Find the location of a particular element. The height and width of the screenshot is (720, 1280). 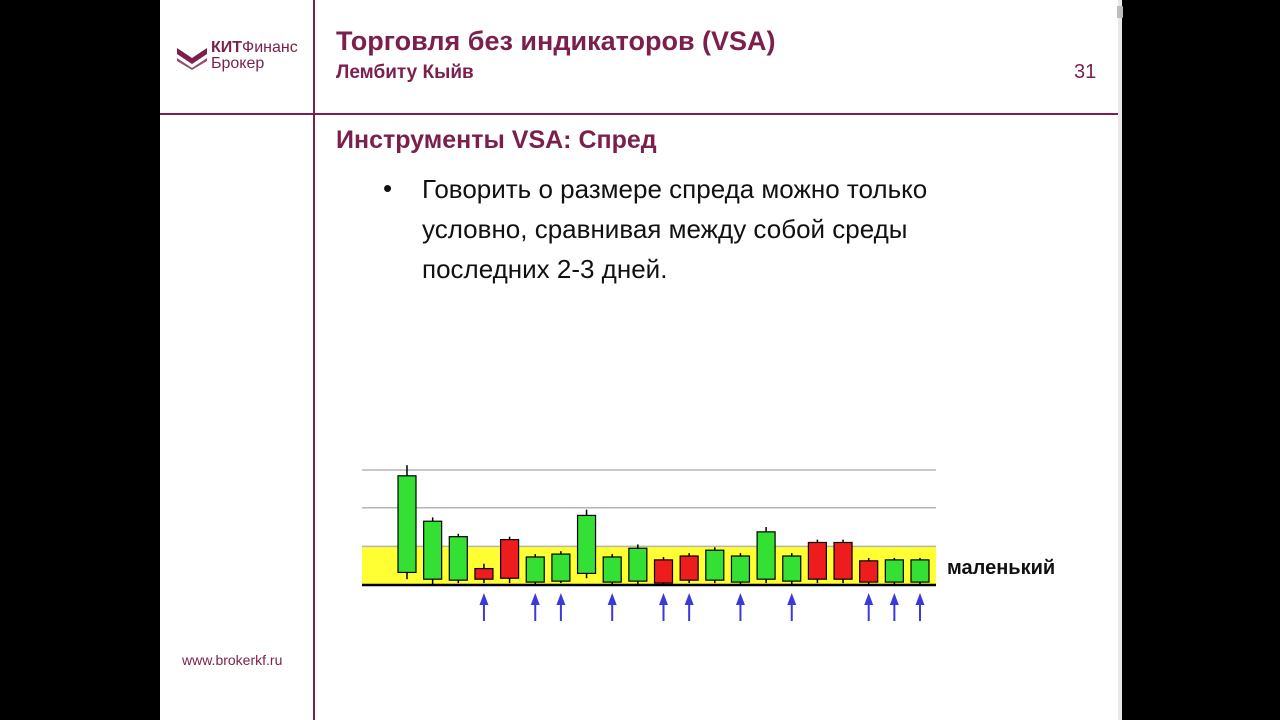

logo-brand-rest: Финанс is located at coordinates (270, 47).